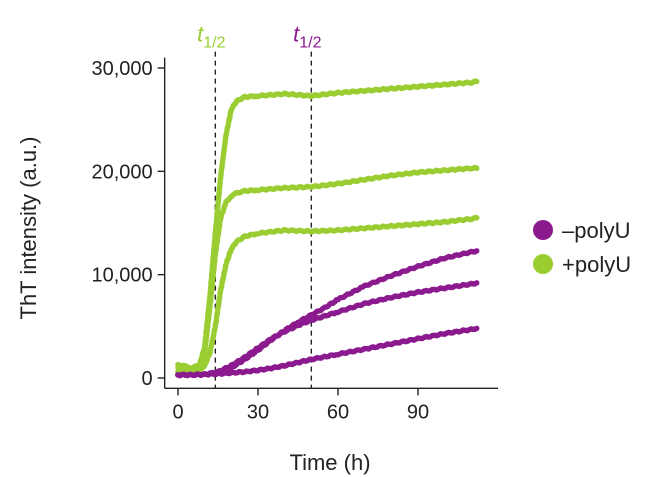 The width and height of the screenshot is (660, 477). Describe the element at coordinates (211, 37) in the screenshot. I see `t-half-label-plus-polyu: t1/2` at that location.